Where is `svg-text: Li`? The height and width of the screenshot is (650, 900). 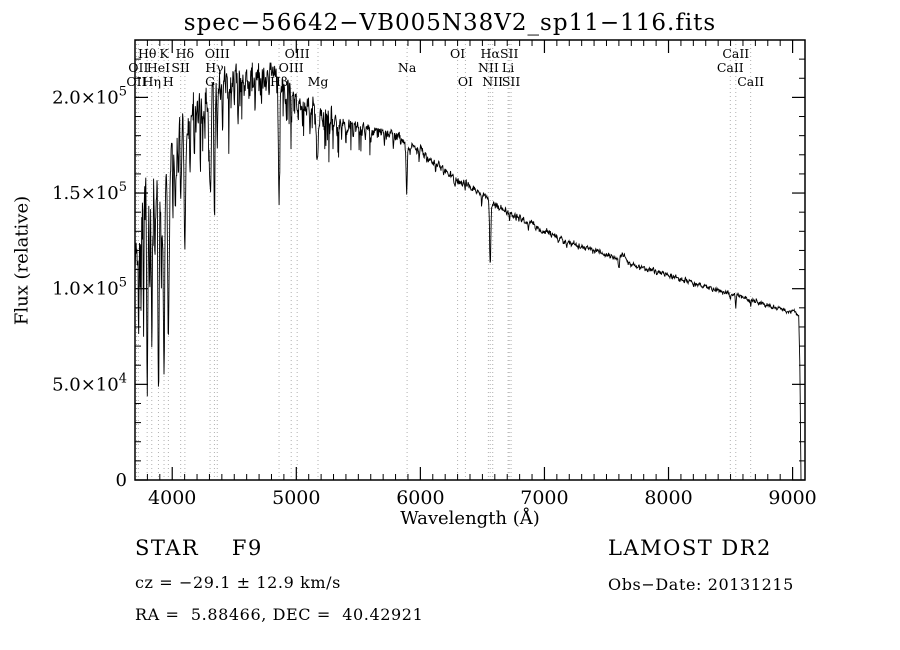 svg-text: Li is located at coordinates (508, 67).